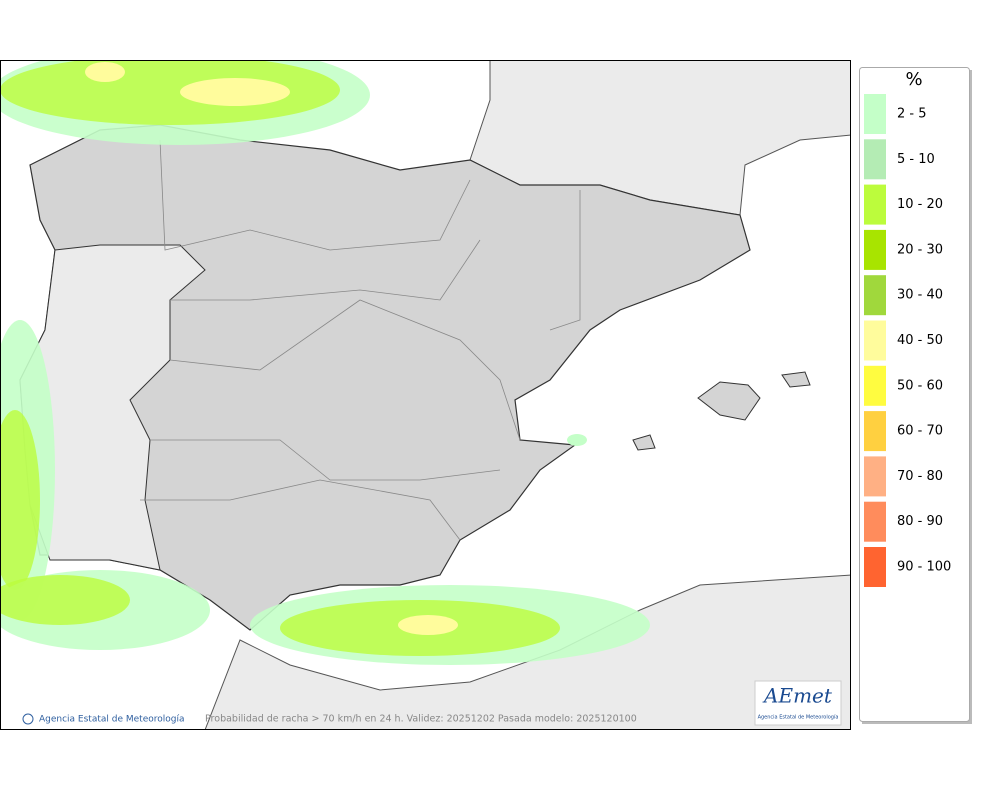 This screenshot has height=790, width=1000. Describe the element at coordinates (798, 717) in the screenshot. I see `logo-subtitle: Agencia Estatal de Meteorología` at that location.